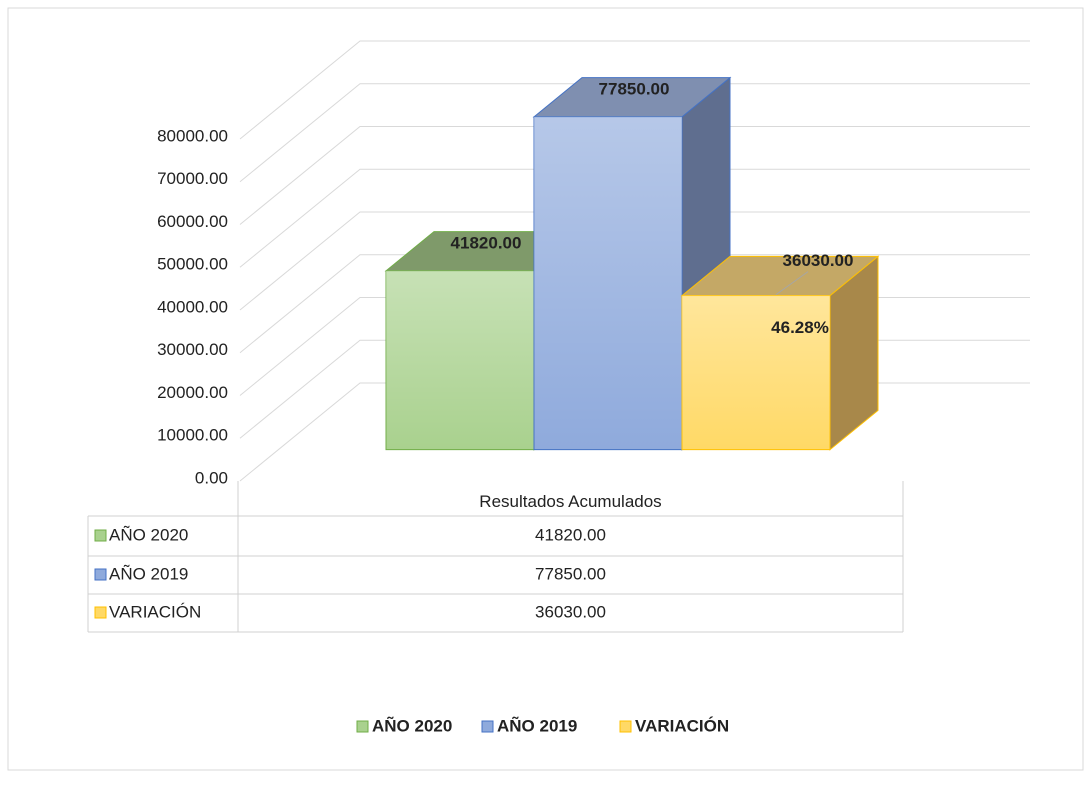 This screenshot has height=785, width=1092. Describe the element at coordinates (792, 283) in the screenshot. I see `leader-line` at that location.